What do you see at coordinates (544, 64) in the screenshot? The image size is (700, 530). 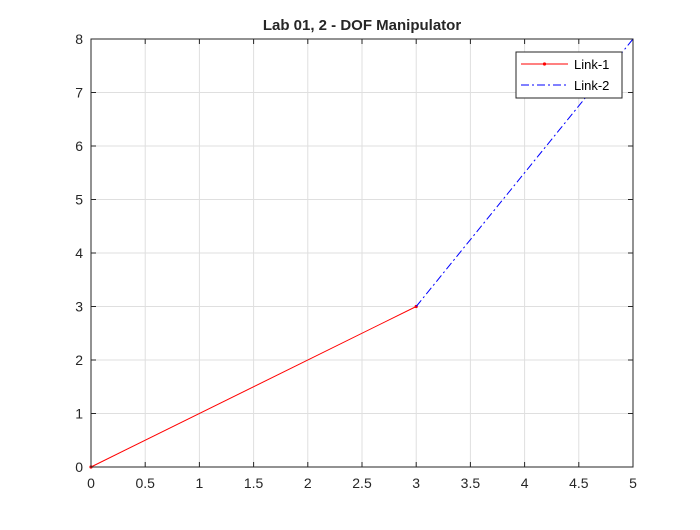 I see `legend-marker` at bounding box center [544, 64].